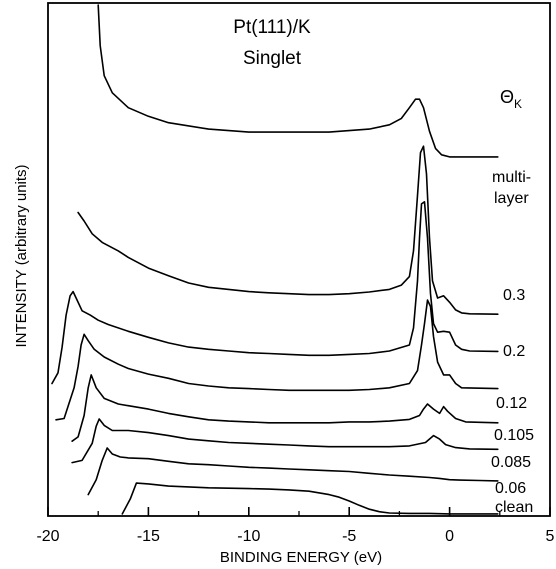  I want to click on legend-title: ΘK, so click(511, 99).